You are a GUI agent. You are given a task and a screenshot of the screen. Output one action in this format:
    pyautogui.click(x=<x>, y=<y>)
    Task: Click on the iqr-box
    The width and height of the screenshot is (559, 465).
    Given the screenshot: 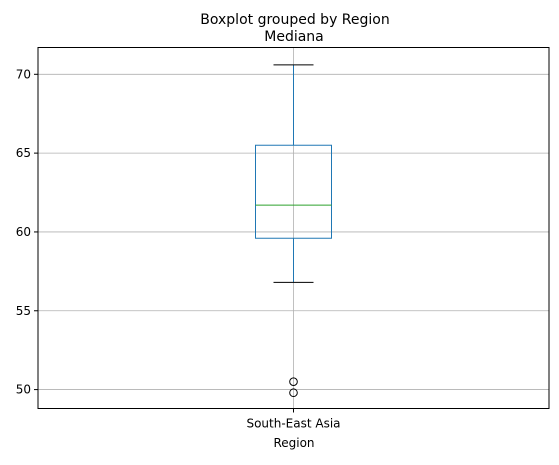 What is the action you would take?
    pyautogui.click(x=293, y=191)
    